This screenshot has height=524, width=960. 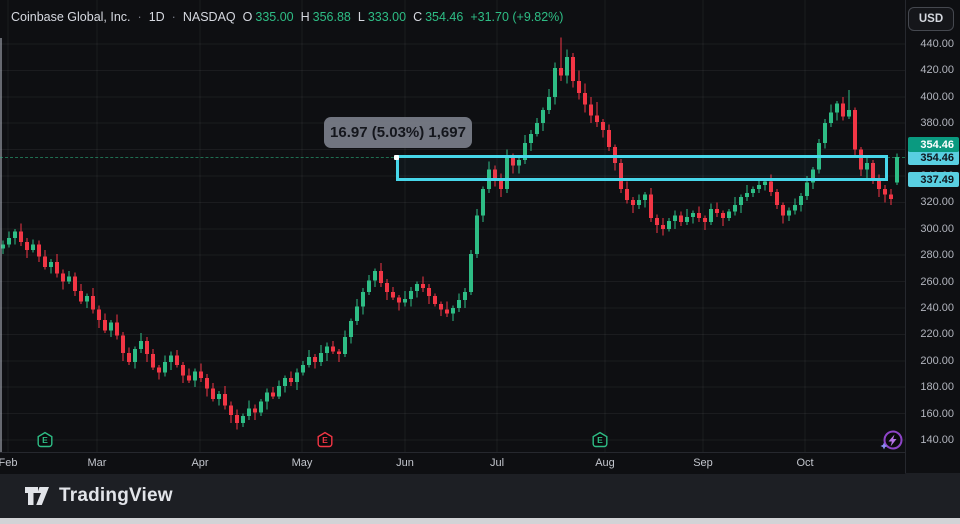 What do you see at coordinates (116, 495) in the screenshot?
I see `brand-name: TradingView` at bounding box center [116, 495].